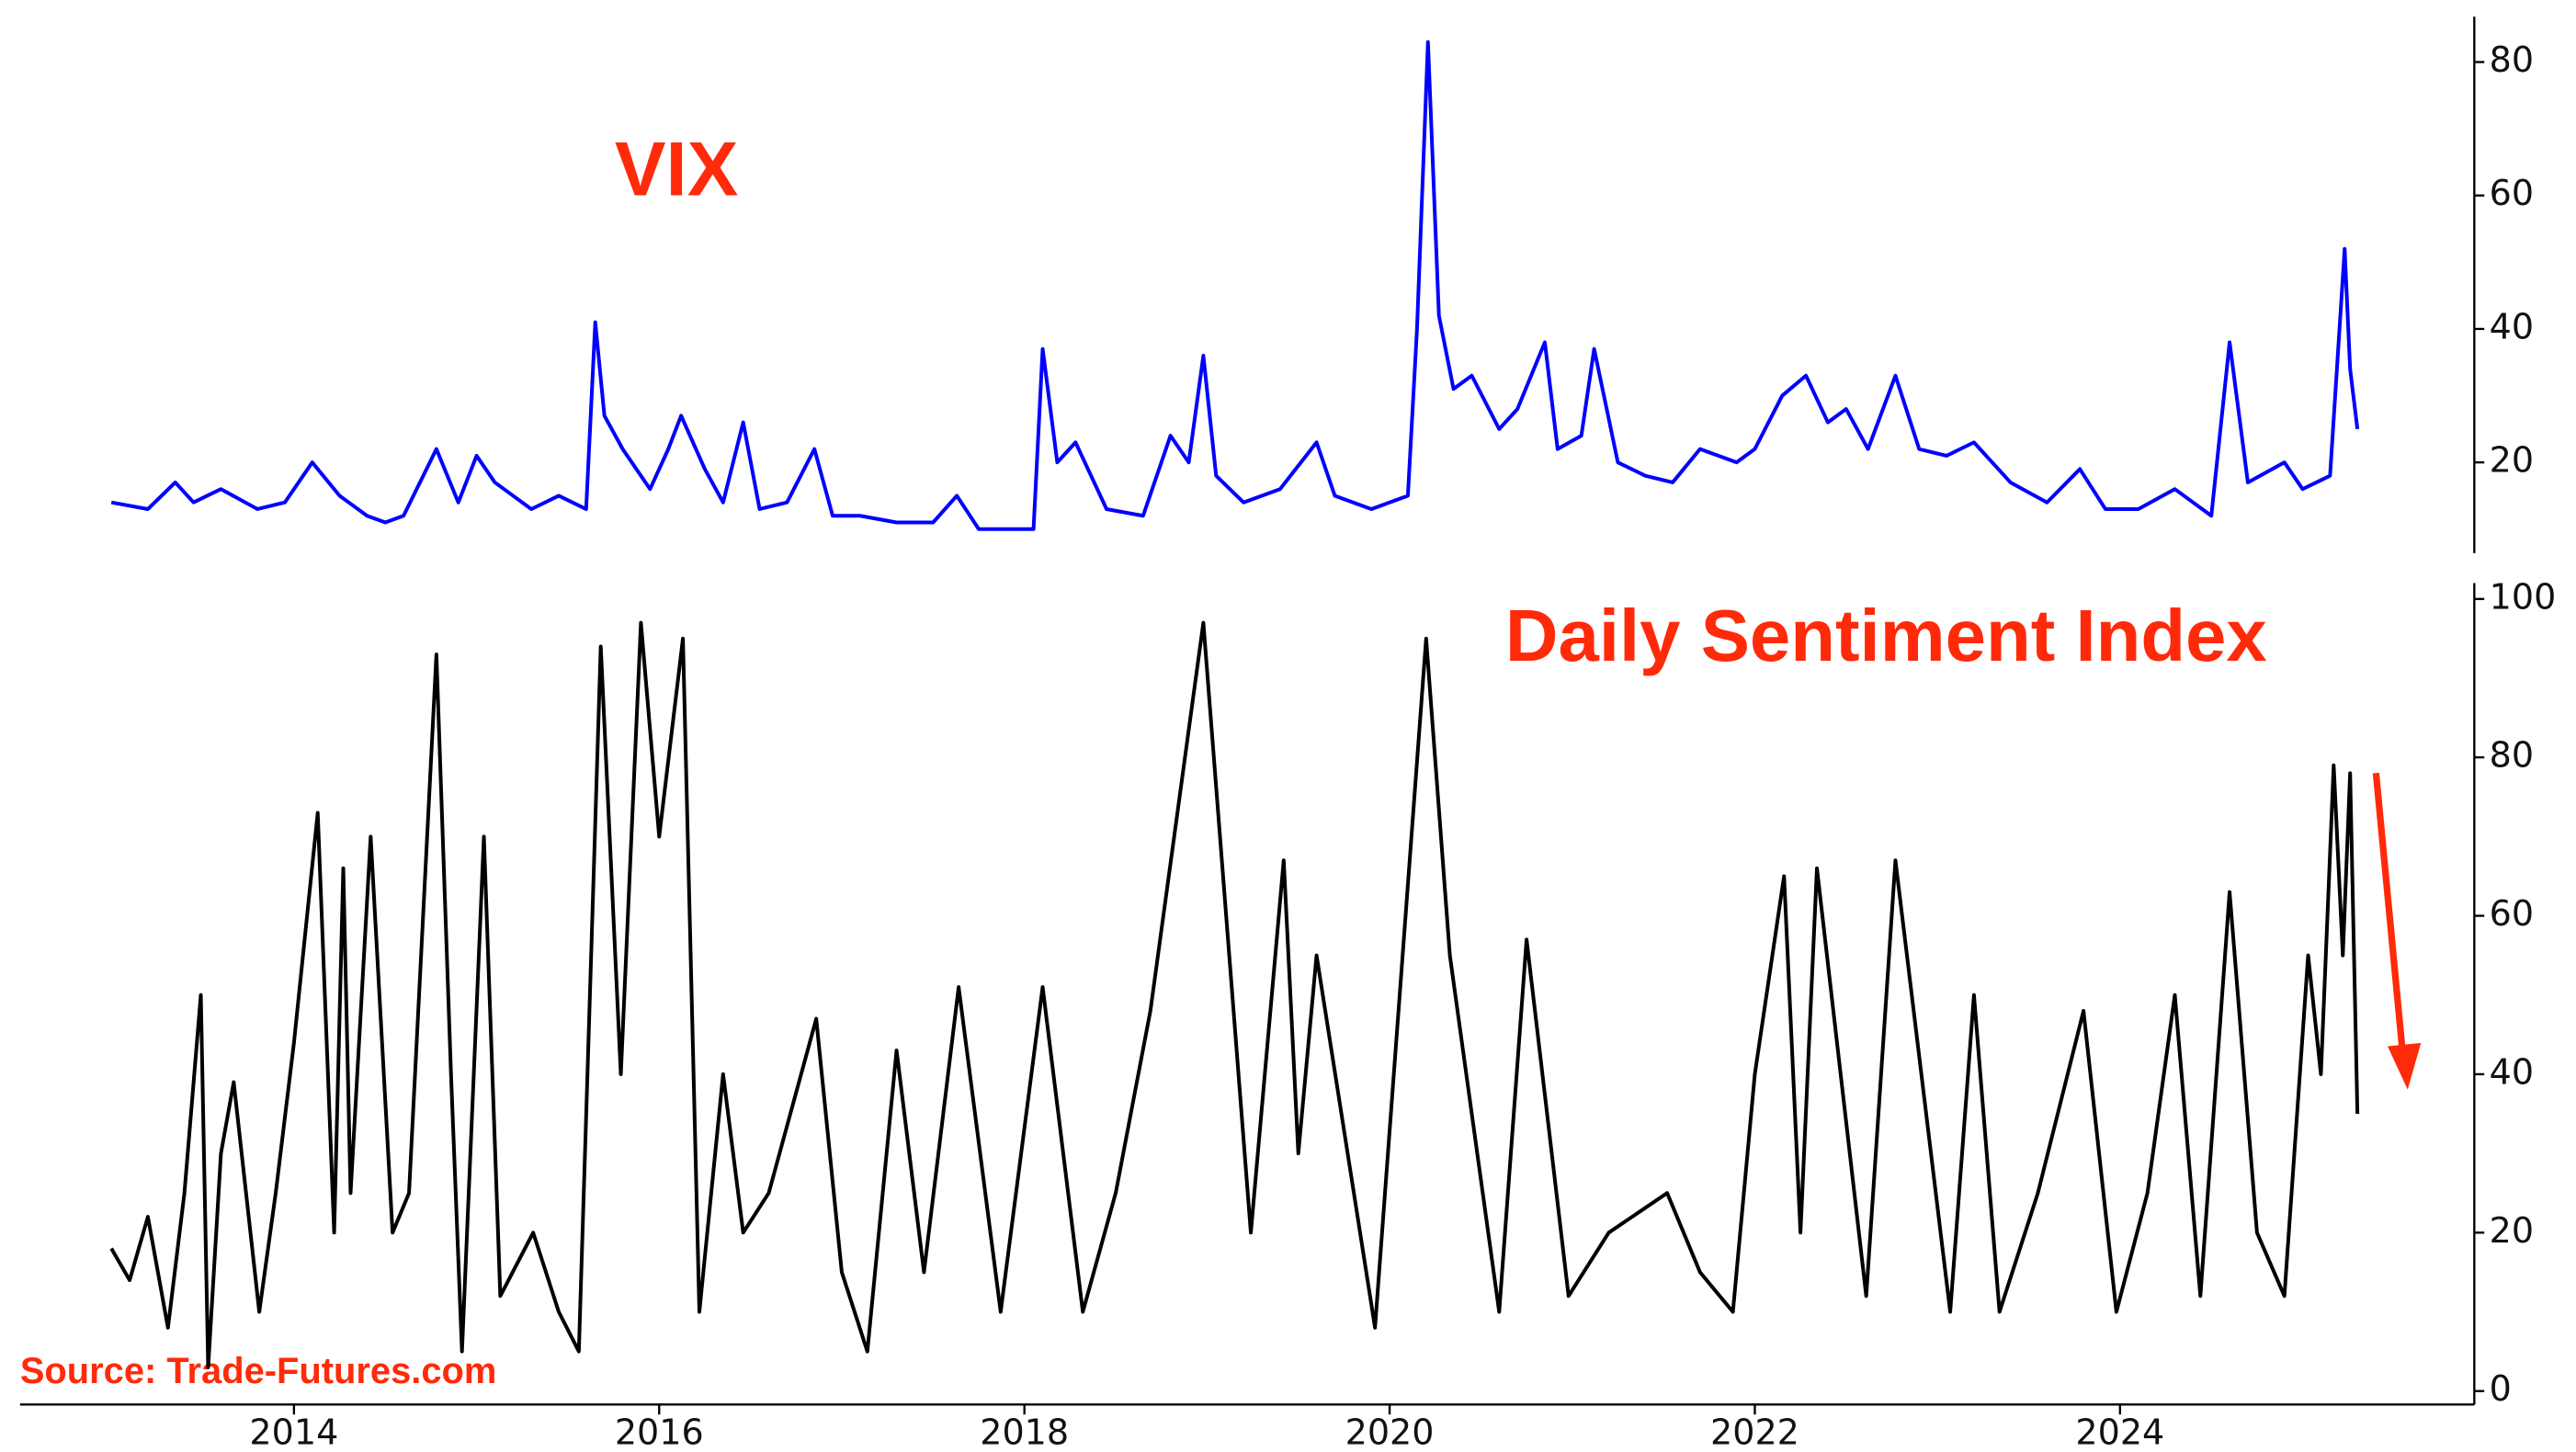 This screenshot has width=2576, height=1452. Describe the element at coordinates (659, 1432) in the screenshot. I see `x-tick-label: 2016` at that location.